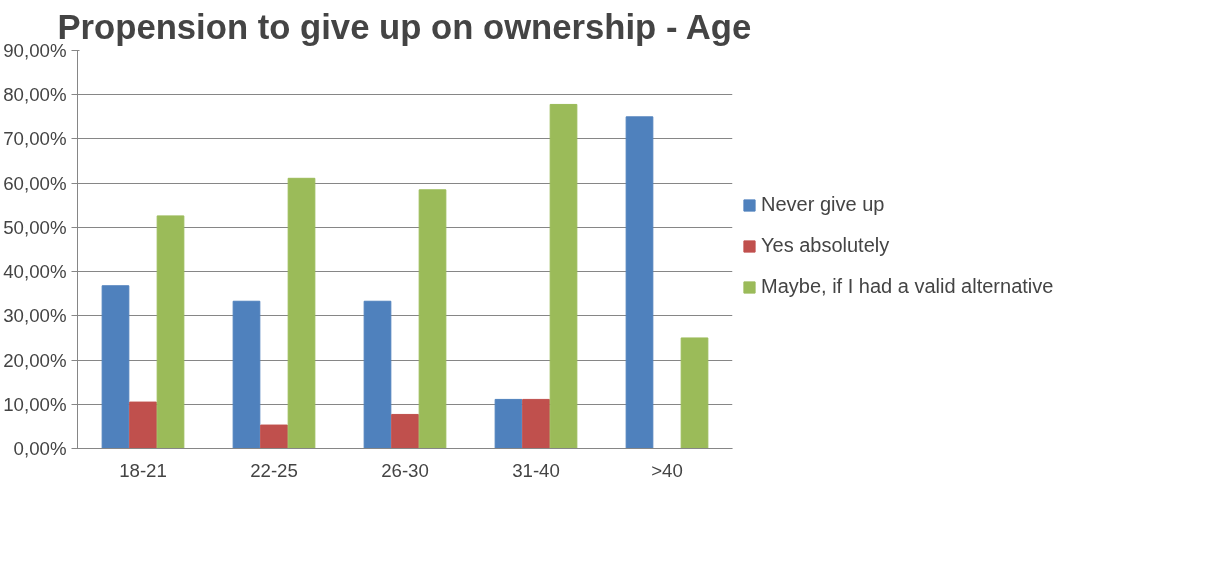 Image resolution: width=1229 pixels, height=579 pixels. I want to click on x-tick-label: >40, so click(667, 470).